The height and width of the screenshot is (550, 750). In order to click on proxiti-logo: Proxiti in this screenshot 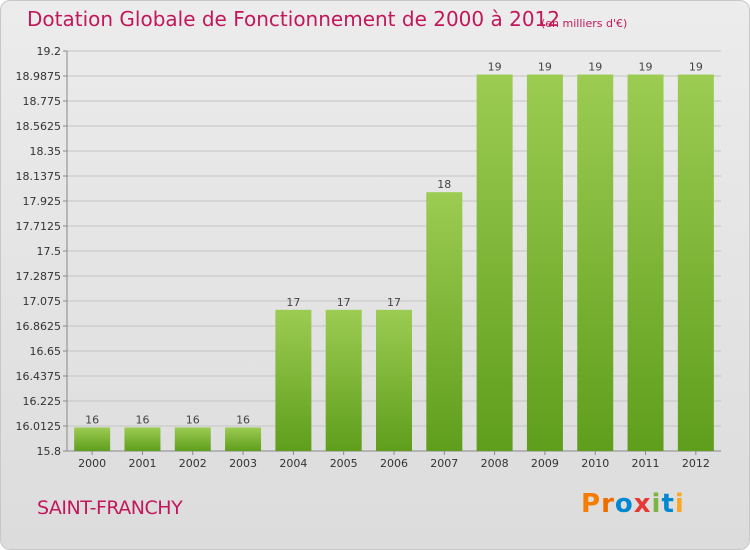, I will do `click(633, 504)`.